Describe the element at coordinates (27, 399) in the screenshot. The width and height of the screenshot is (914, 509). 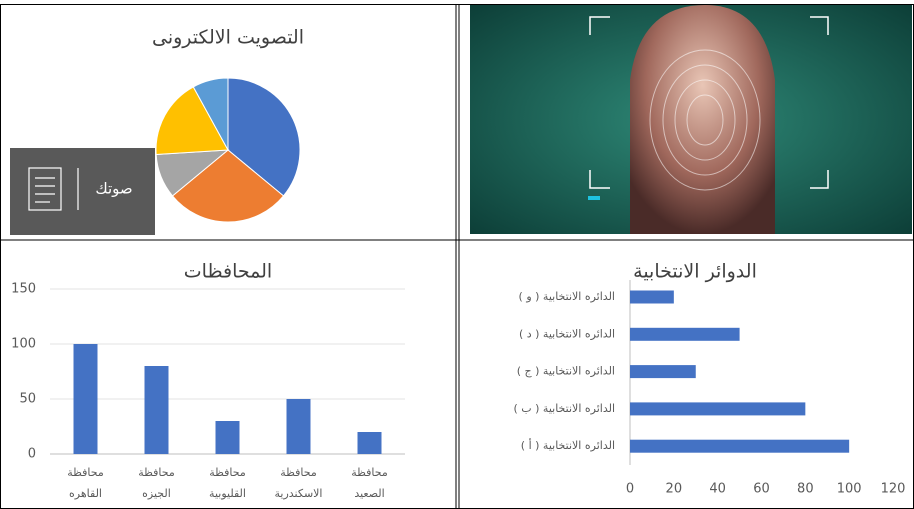
I see `y-tick-label: 50` at that location.